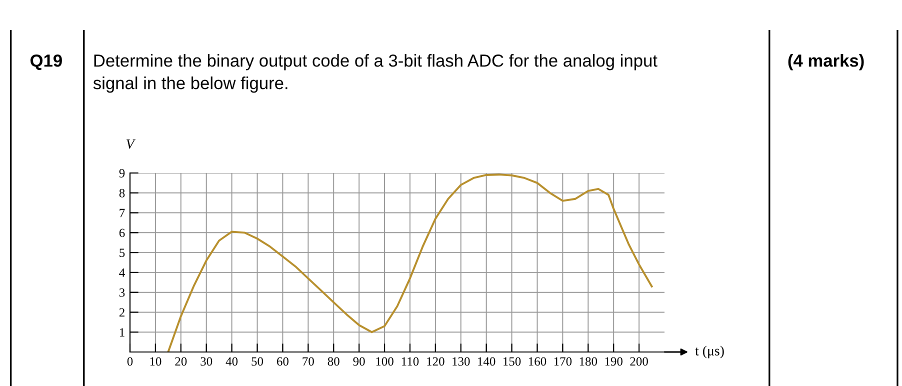 This screenshot has width=902, height=386. What do you see at coordinates (435, 361) in the screenshot?
I see `x-tick-label: 120` at bounding box center [435, 361].